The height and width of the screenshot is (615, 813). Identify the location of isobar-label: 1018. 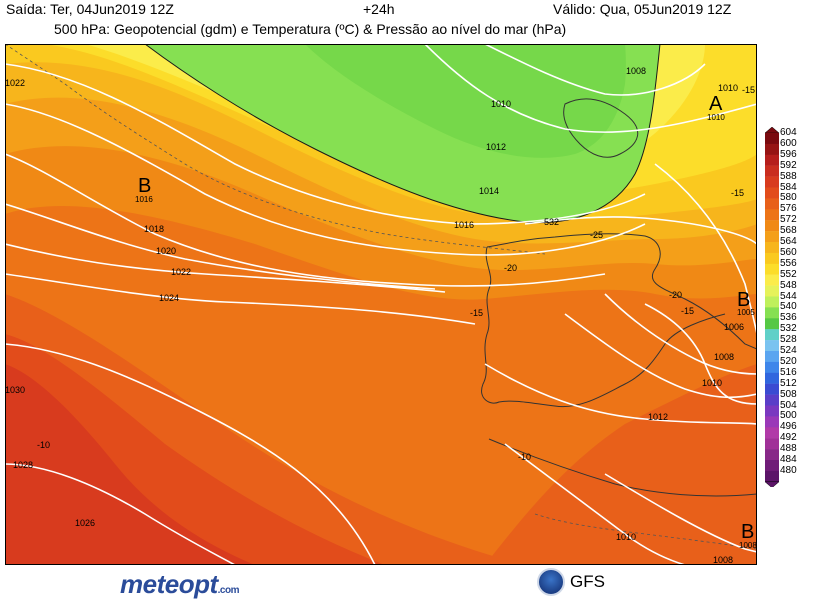
(154, 229).